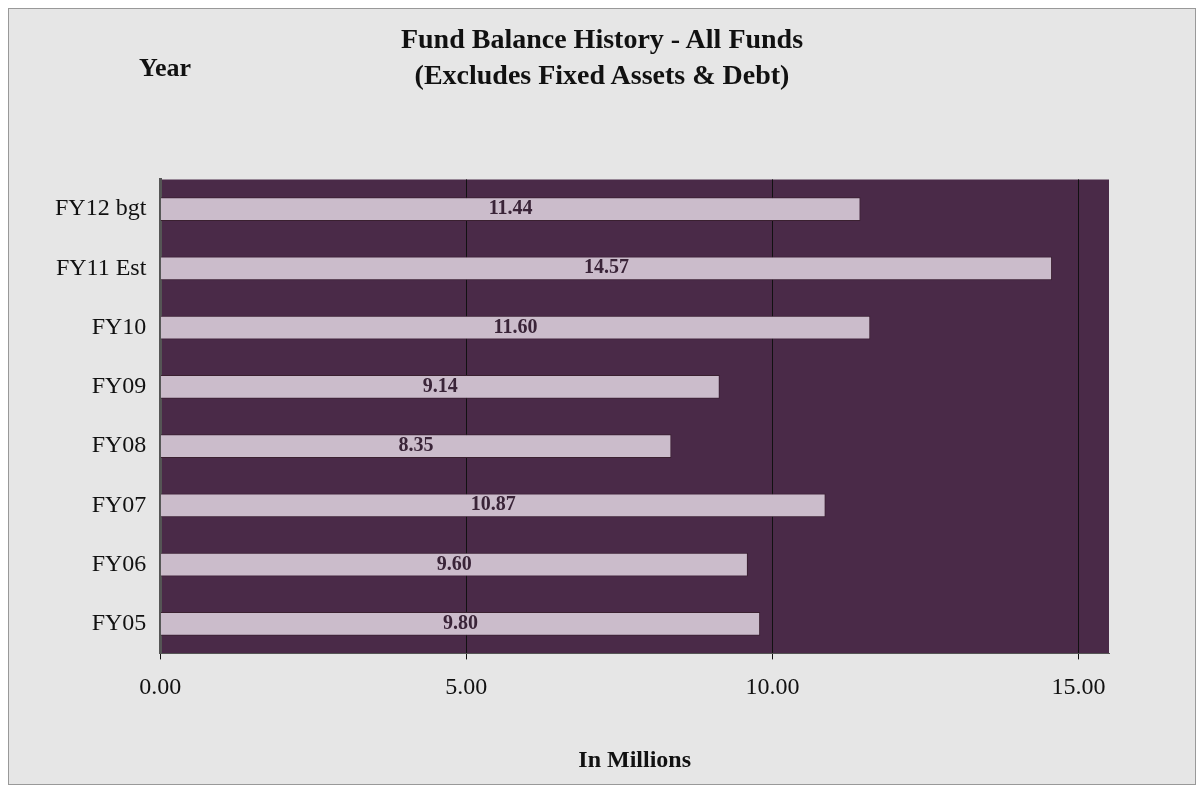 The height and width of the screenshot is (793, 1204). I want to click on data-label: 14.57, so click(606, 266).